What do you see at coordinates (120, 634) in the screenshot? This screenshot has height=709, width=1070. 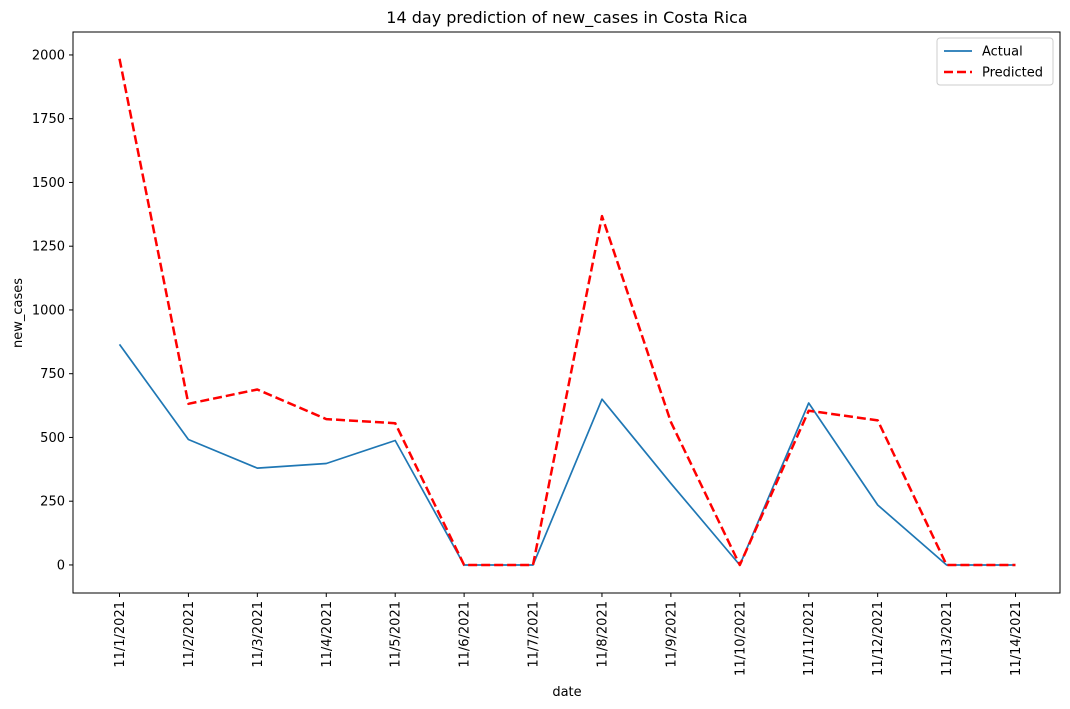 I see `x-tick-label: 11/1/2021` at bounding box center [120, 634].